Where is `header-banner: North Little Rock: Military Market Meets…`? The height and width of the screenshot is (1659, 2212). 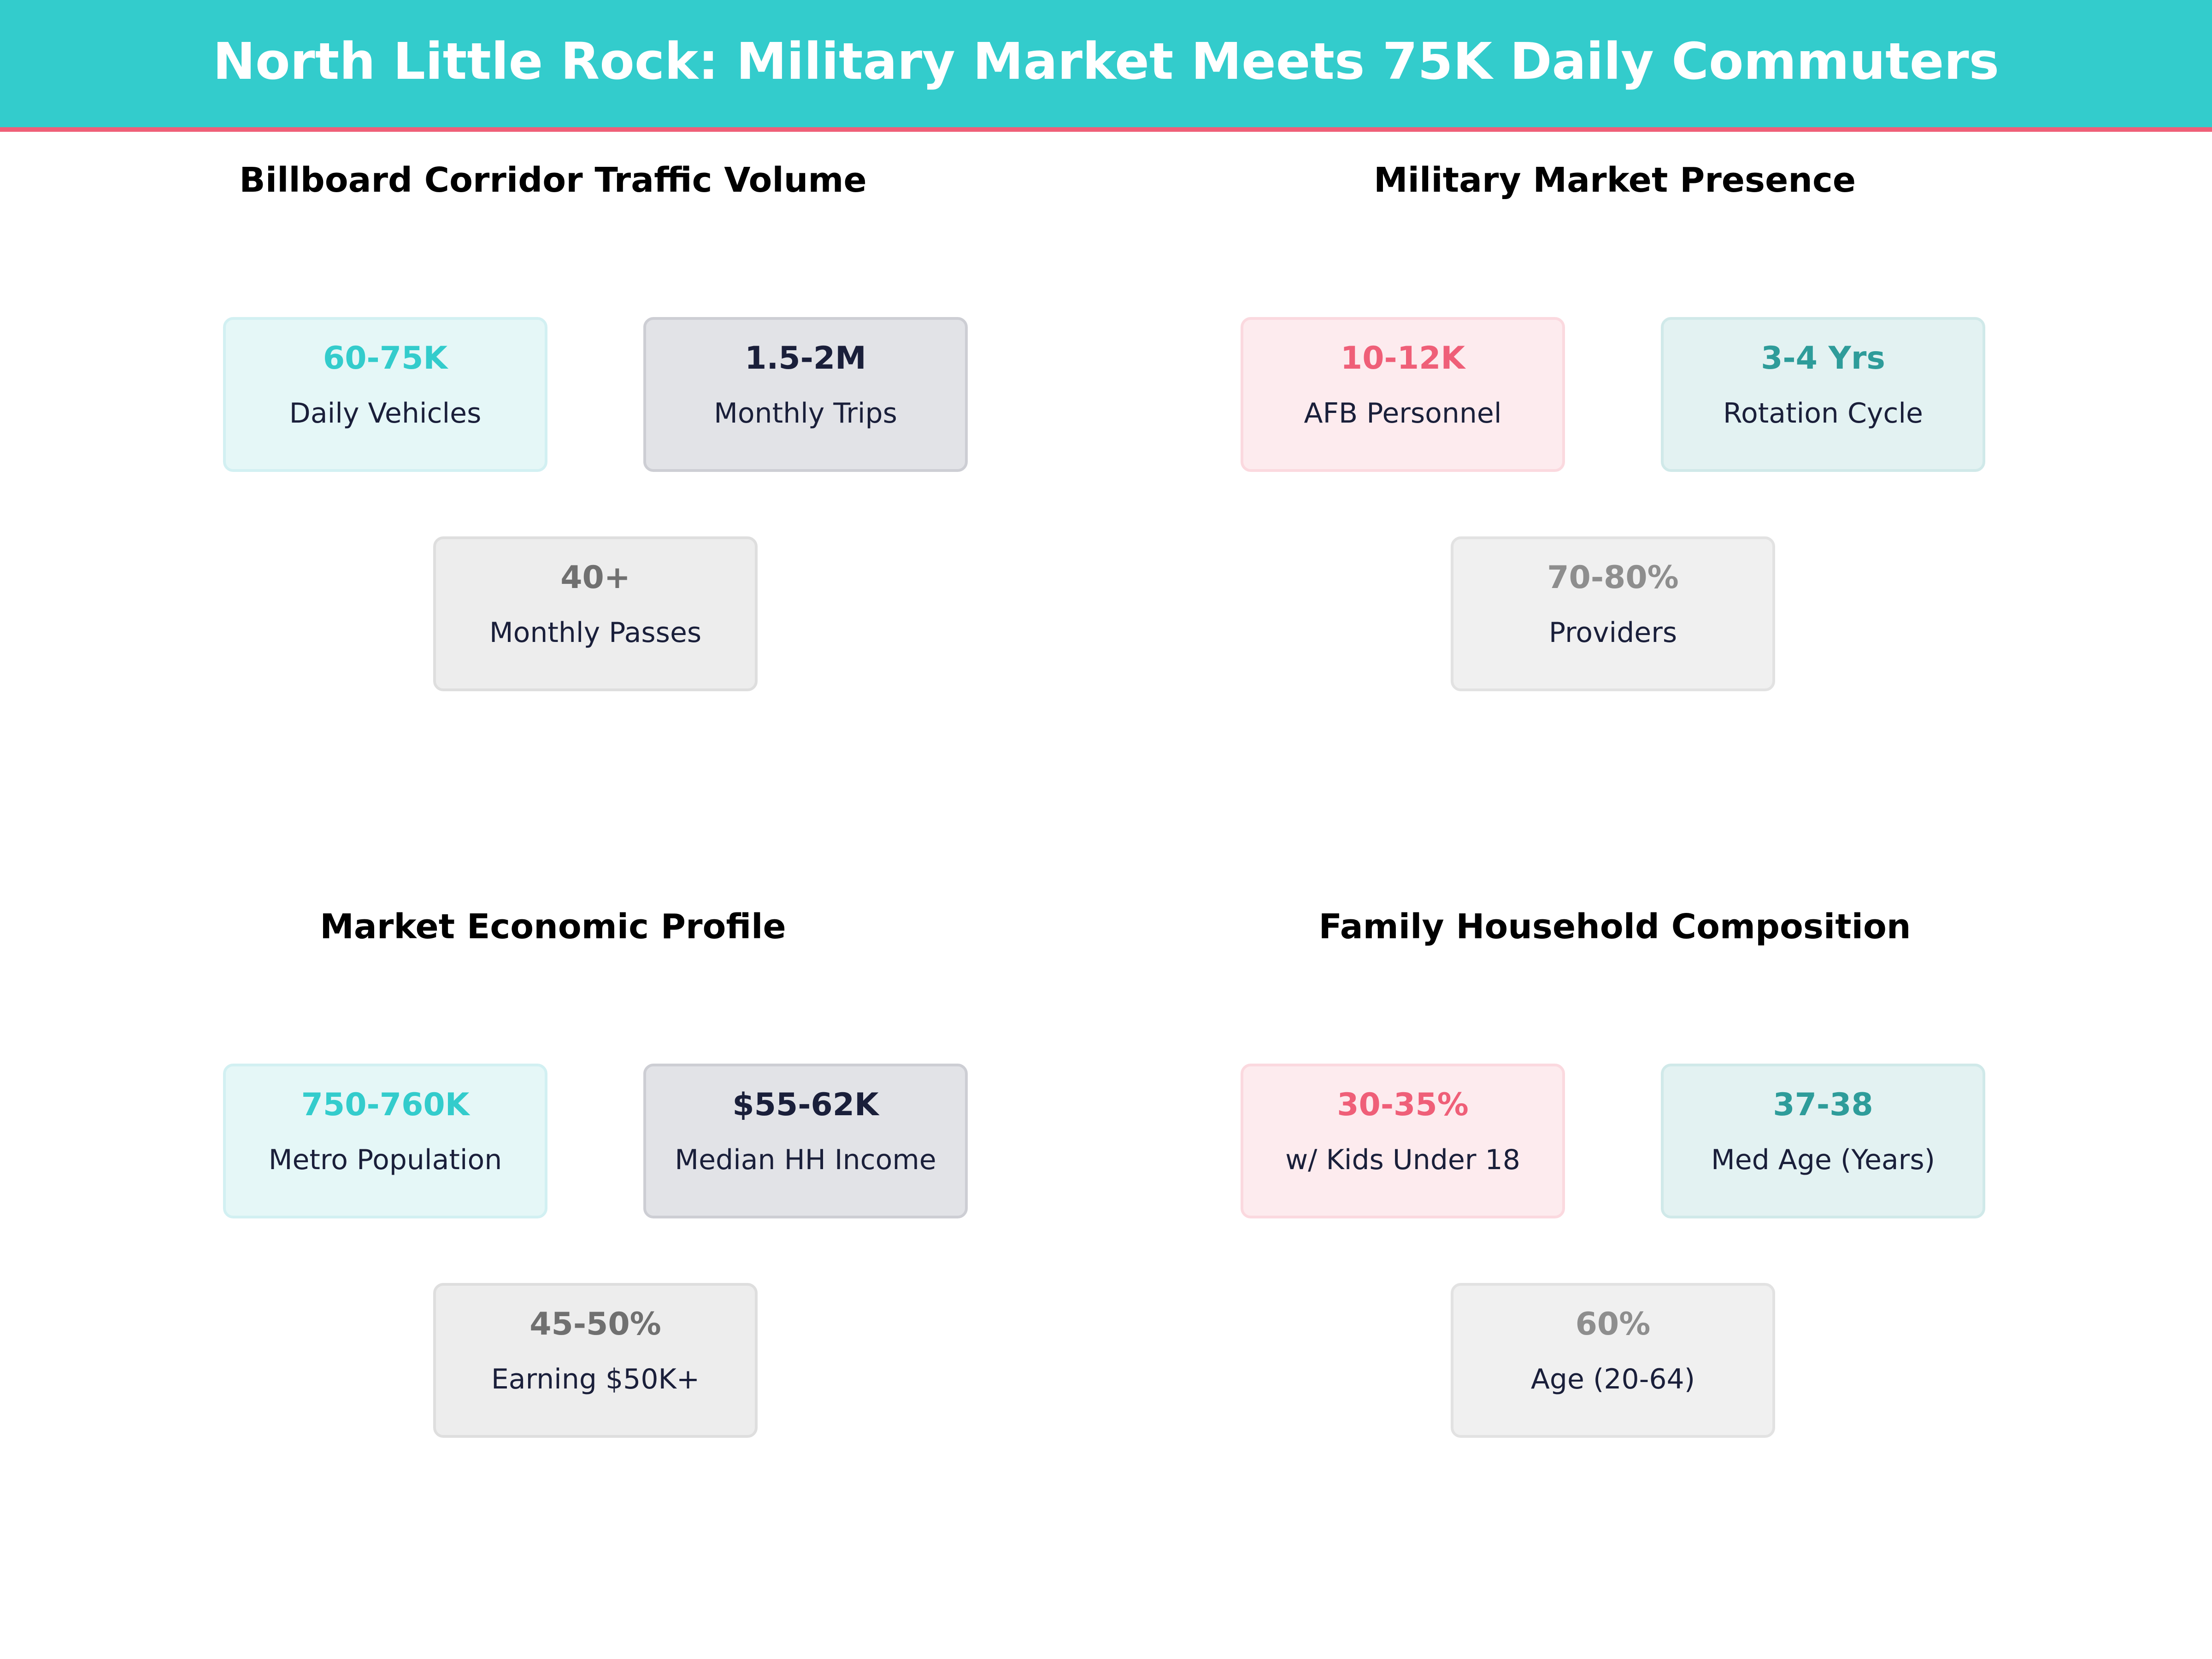 header-banner: North Little Rock: Military Market Meets… is located at coordinates (1106, 66).